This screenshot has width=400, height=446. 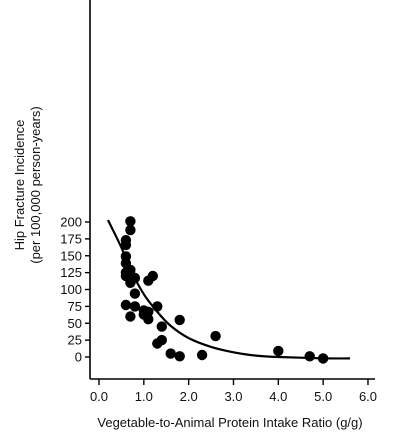 I want to click on y-tick-label: 175, so click(x=71, y=238).